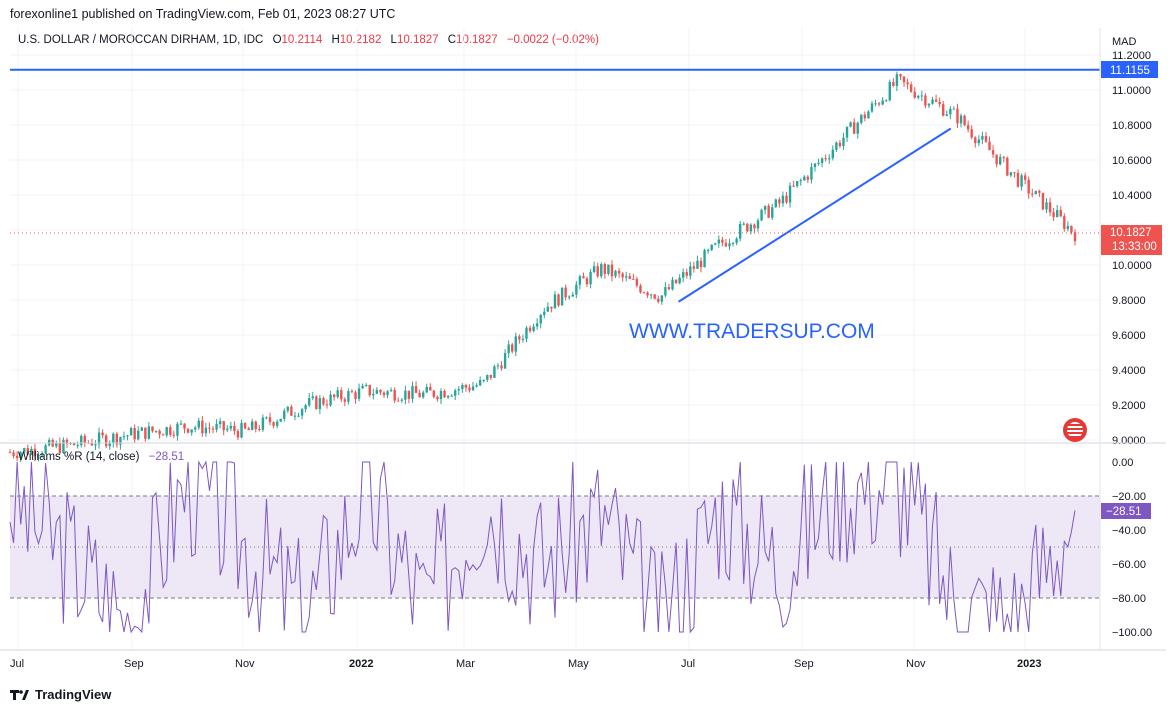 This screenshot has width=1176, height=713. What do you see at coordinates (101, 457) in the screenshot?
I see `indicator-legend: Williams %R (14, close) −28.51` at bounding box center [101, 457].